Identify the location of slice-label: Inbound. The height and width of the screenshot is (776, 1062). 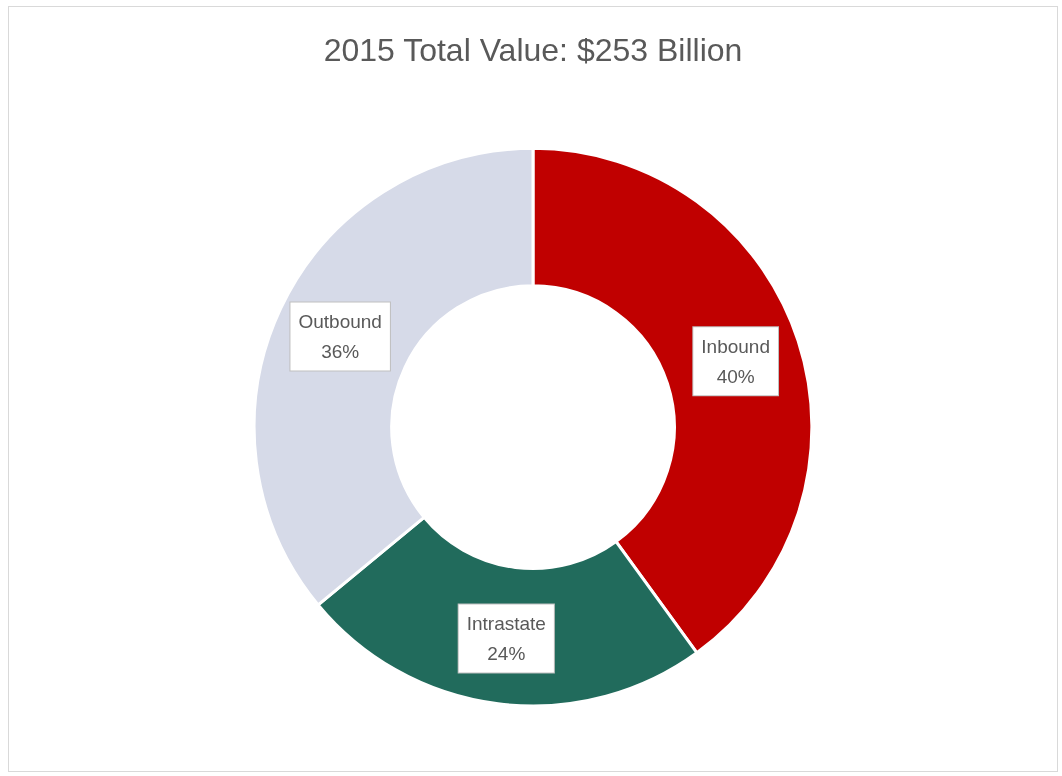
(736, 346).